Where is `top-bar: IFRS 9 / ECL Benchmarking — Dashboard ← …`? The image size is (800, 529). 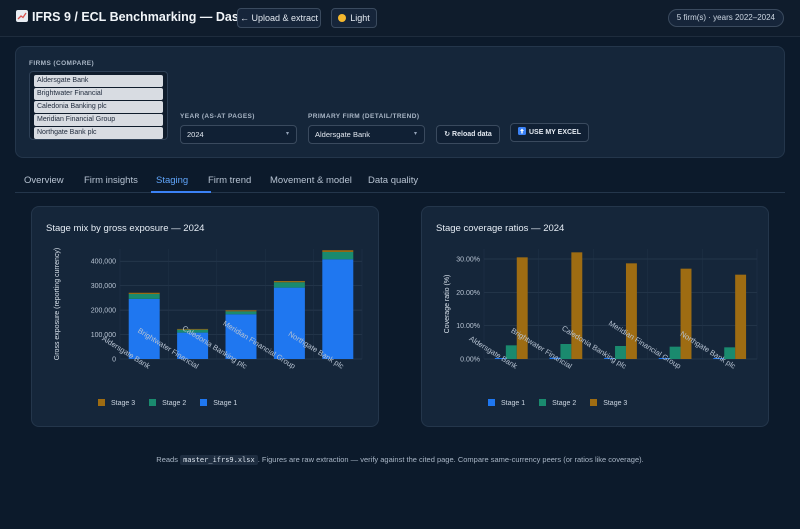
top-bar: IFRS 9 / ECL Benchmarking — Dashboard ← … is located at coordinates (400, 18).